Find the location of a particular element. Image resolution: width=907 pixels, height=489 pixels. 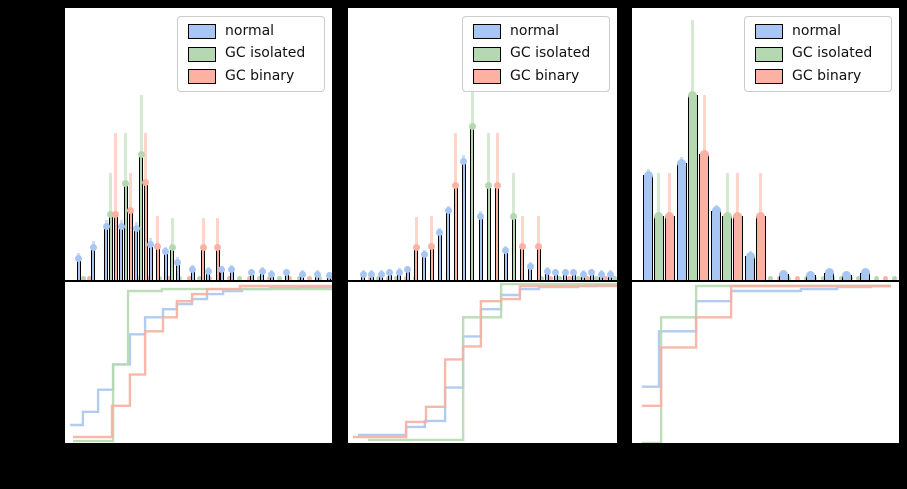

legend-swatch-gc-binary is located at coordinates (487, 76).